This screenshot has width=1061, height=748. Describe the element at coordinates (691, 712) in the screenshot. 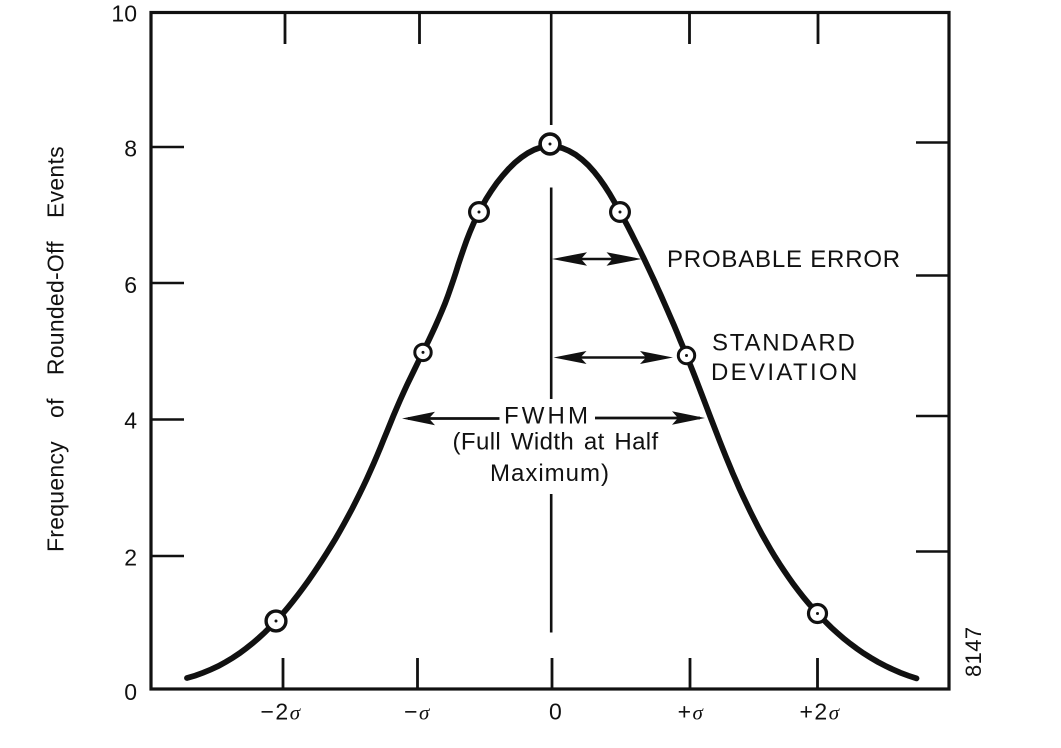

I see `svg-text: +σ` at that location.